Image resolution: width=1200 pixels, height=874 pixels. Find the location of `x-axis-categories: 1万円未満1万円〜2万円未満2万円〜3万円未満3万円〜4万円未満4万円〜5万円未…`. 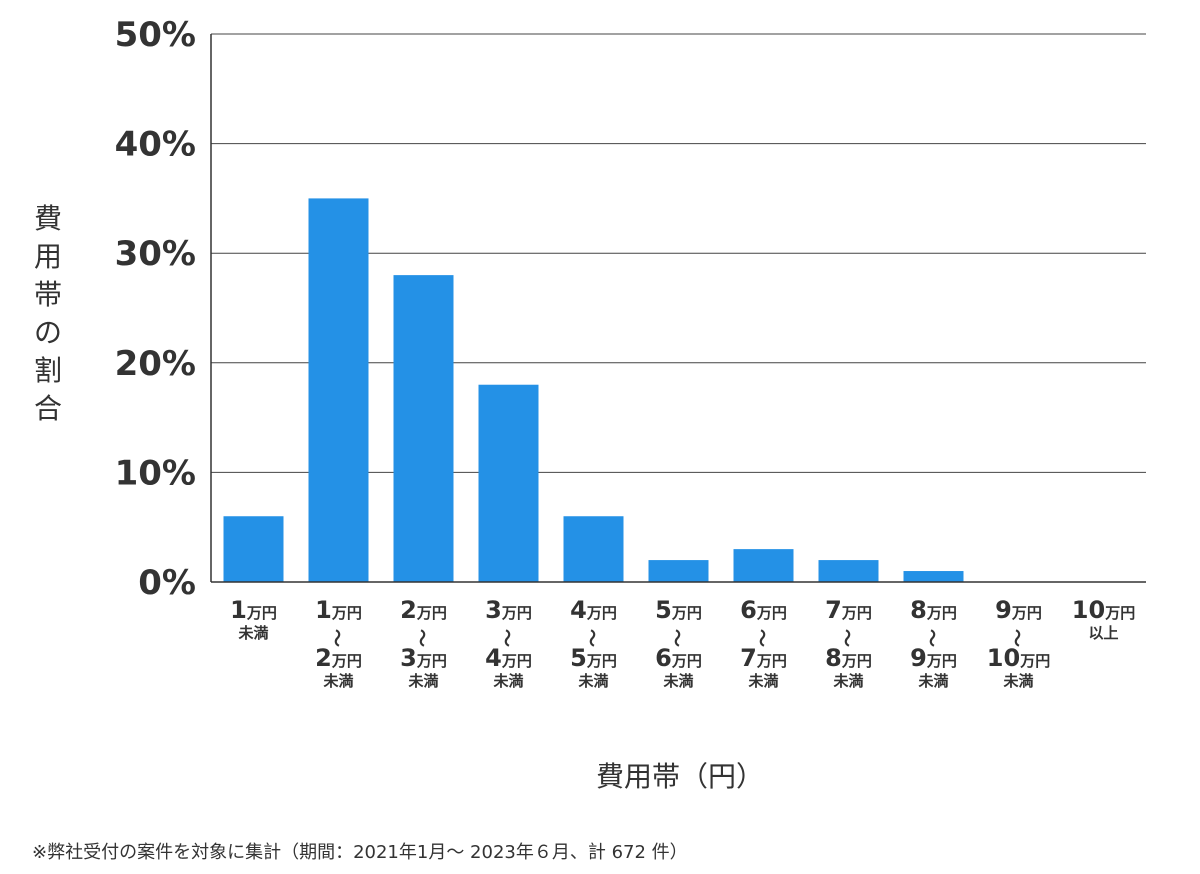

x-axis-categories: 1万円未満1万円〜2万円未満2万円〜3万円未満3万円〜4万円未満4万円〜5万円未… is located at coordinates (682, 643).